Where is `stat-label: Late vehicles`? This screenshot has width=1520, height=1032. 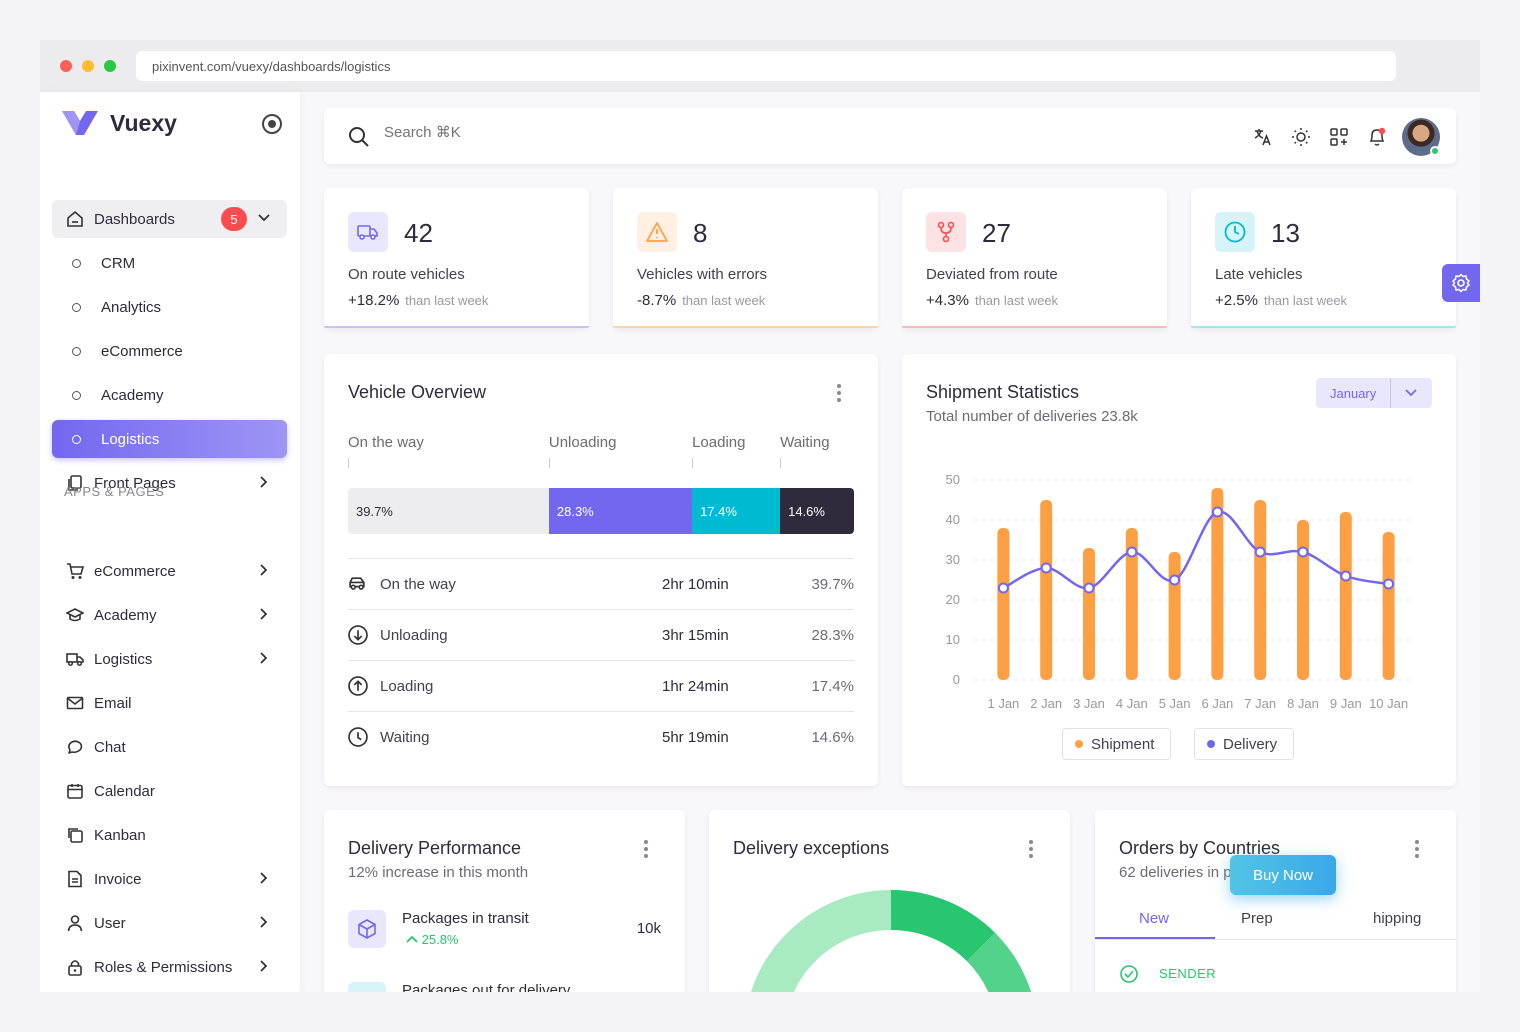 stat-label: Late vehicles is located at coordinates (1259, 274).